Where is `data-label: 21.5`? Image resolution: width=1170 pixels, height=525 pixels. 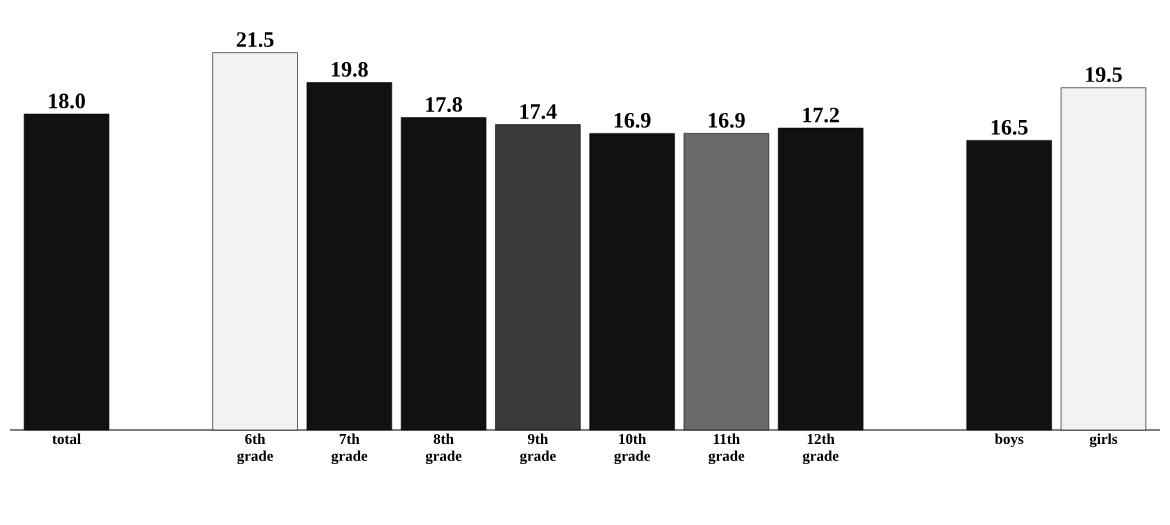
data-label: 21.5 is located at coordinates (255, 40).